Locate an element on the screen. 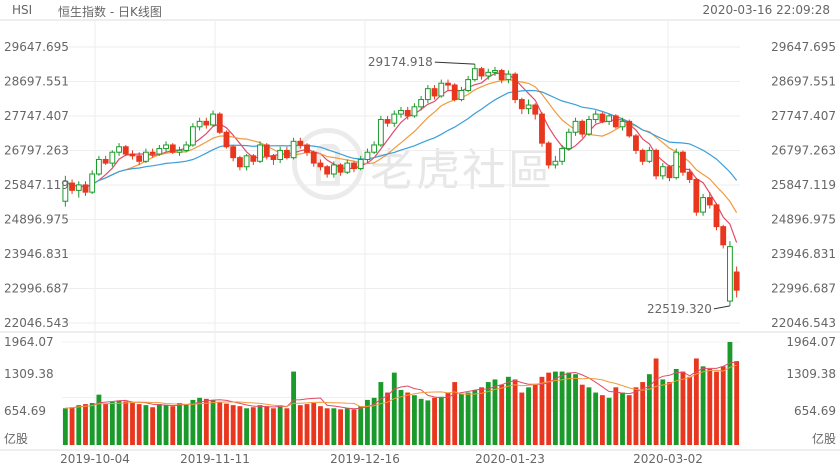 The image size is (840, 470). volume-tick-label-right: 1964.07 is located at coordinates (811, 342).